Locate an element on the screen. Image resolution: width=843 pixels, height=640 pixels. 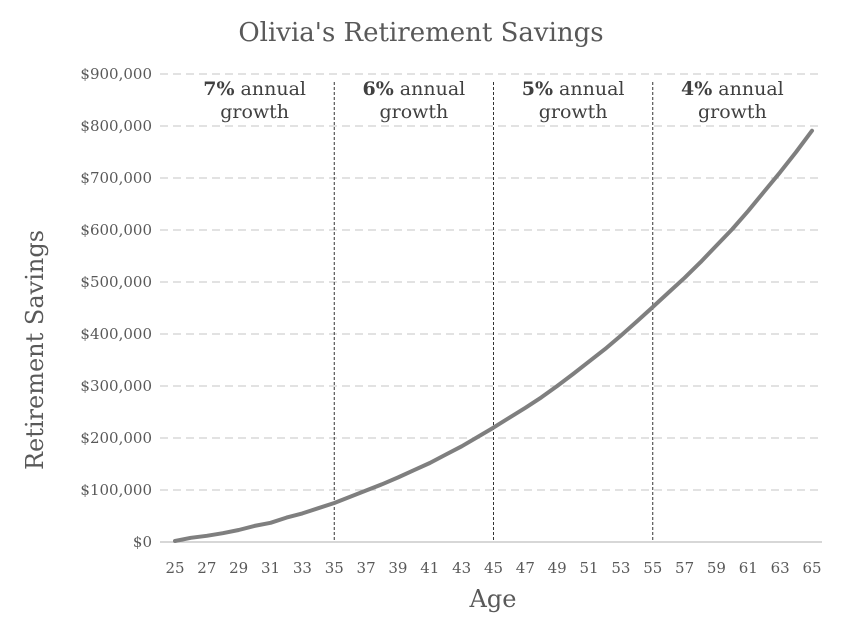
growth-rate-percent: 5% is located at coordinates (537, 89).